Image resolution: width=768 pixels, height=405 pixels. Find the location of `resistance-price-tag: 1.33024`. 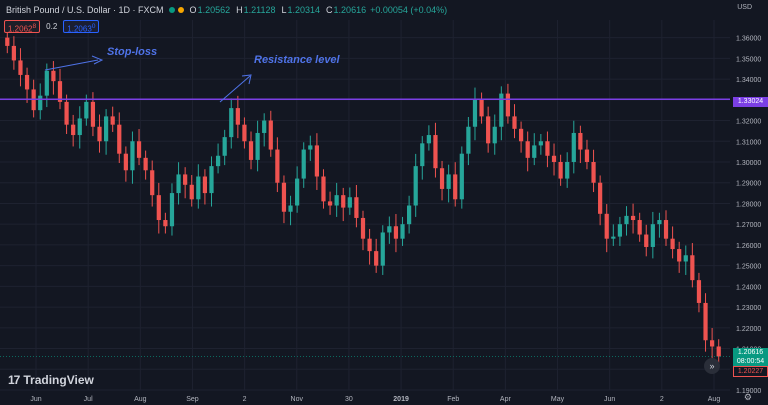

resistance-price-tag: 1.33024 is located at coordinates (750, 102).